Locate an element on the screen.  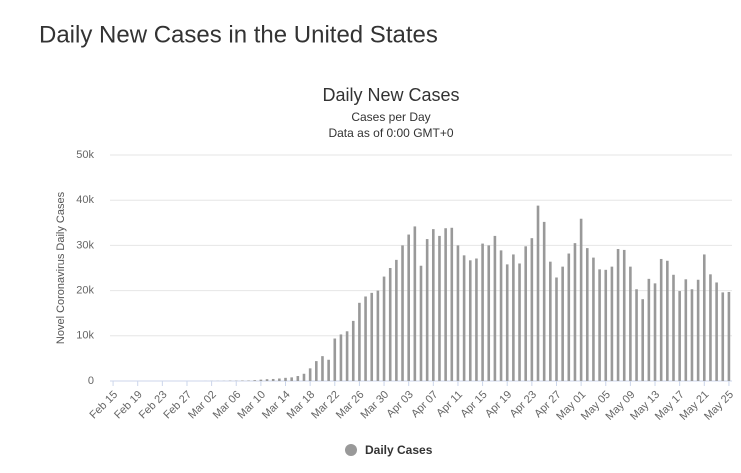
y-tick-label: 50k is located at coordinates (85, 155).